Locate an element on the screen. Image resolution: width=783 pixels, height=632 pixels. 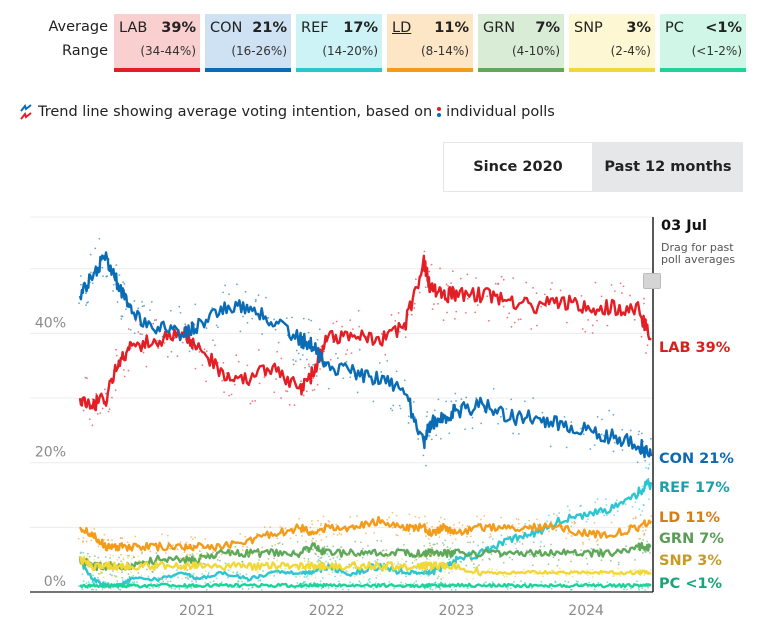
since-2020-button: Since 2020 is located at coordinates (518, 167).